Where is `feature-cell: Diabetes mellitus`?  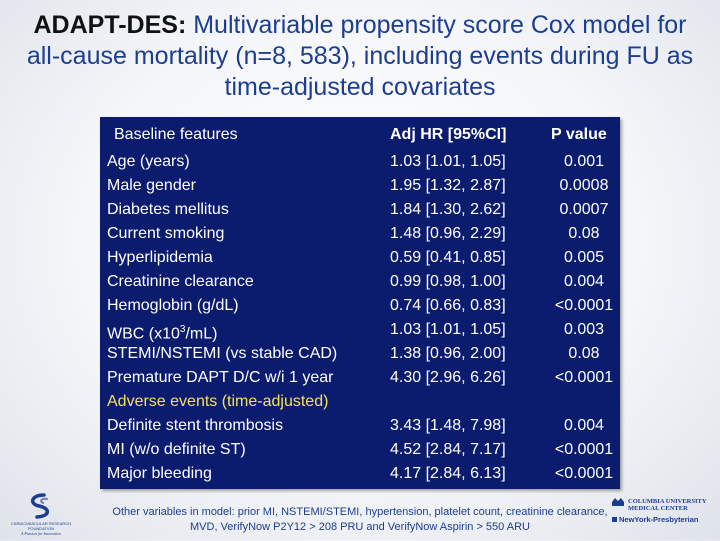
feature-cell: Diabetes mellitus is located at coordinates (168, 209).